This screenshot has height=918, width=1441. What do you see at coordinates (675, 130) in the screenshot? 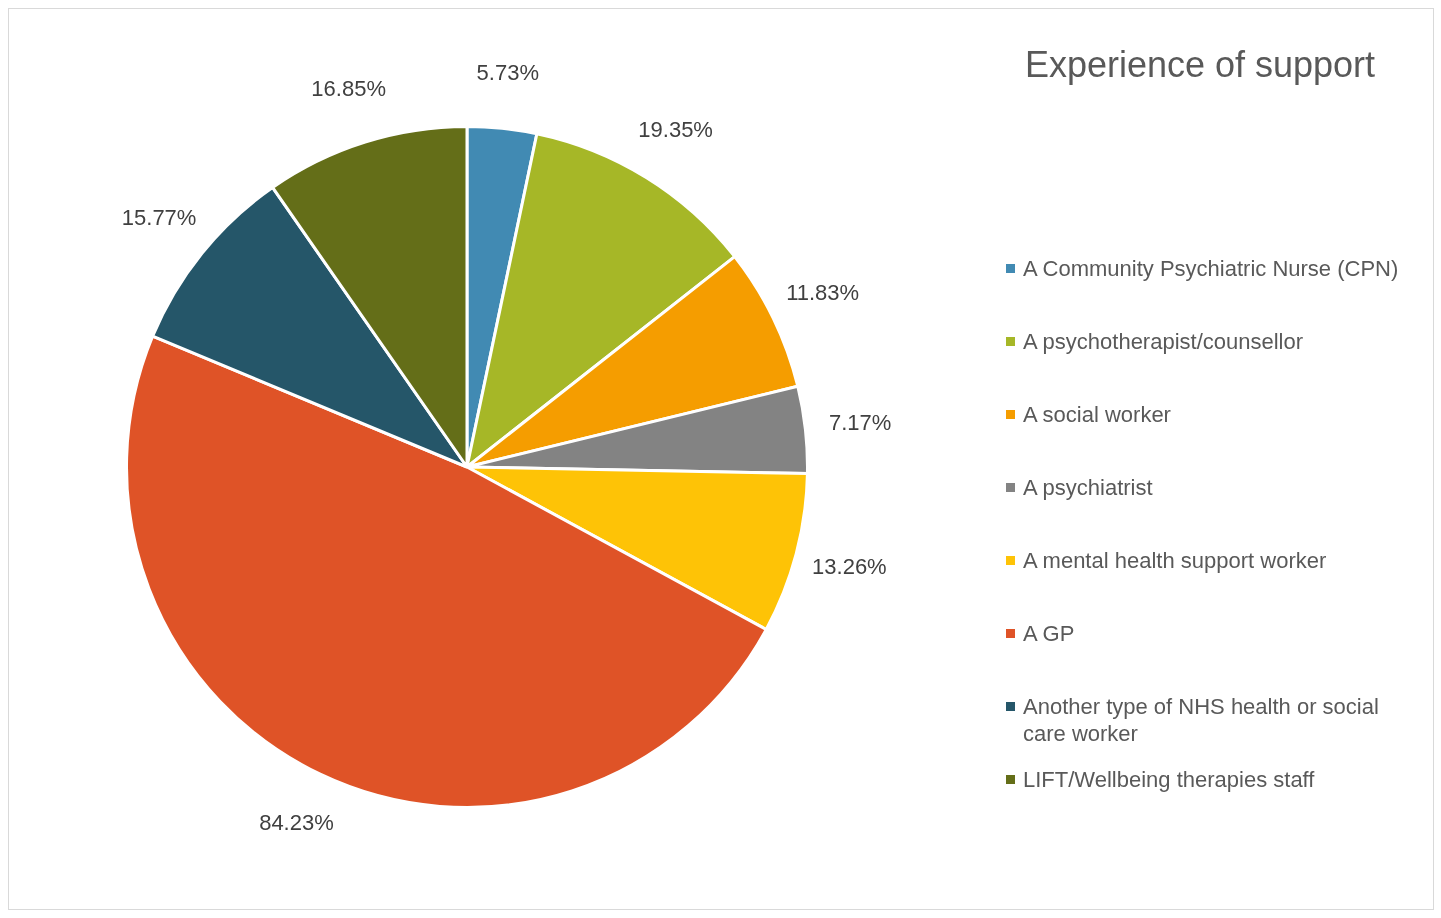
I see `data-label: 19.35%` at bounding box center [675, 130].